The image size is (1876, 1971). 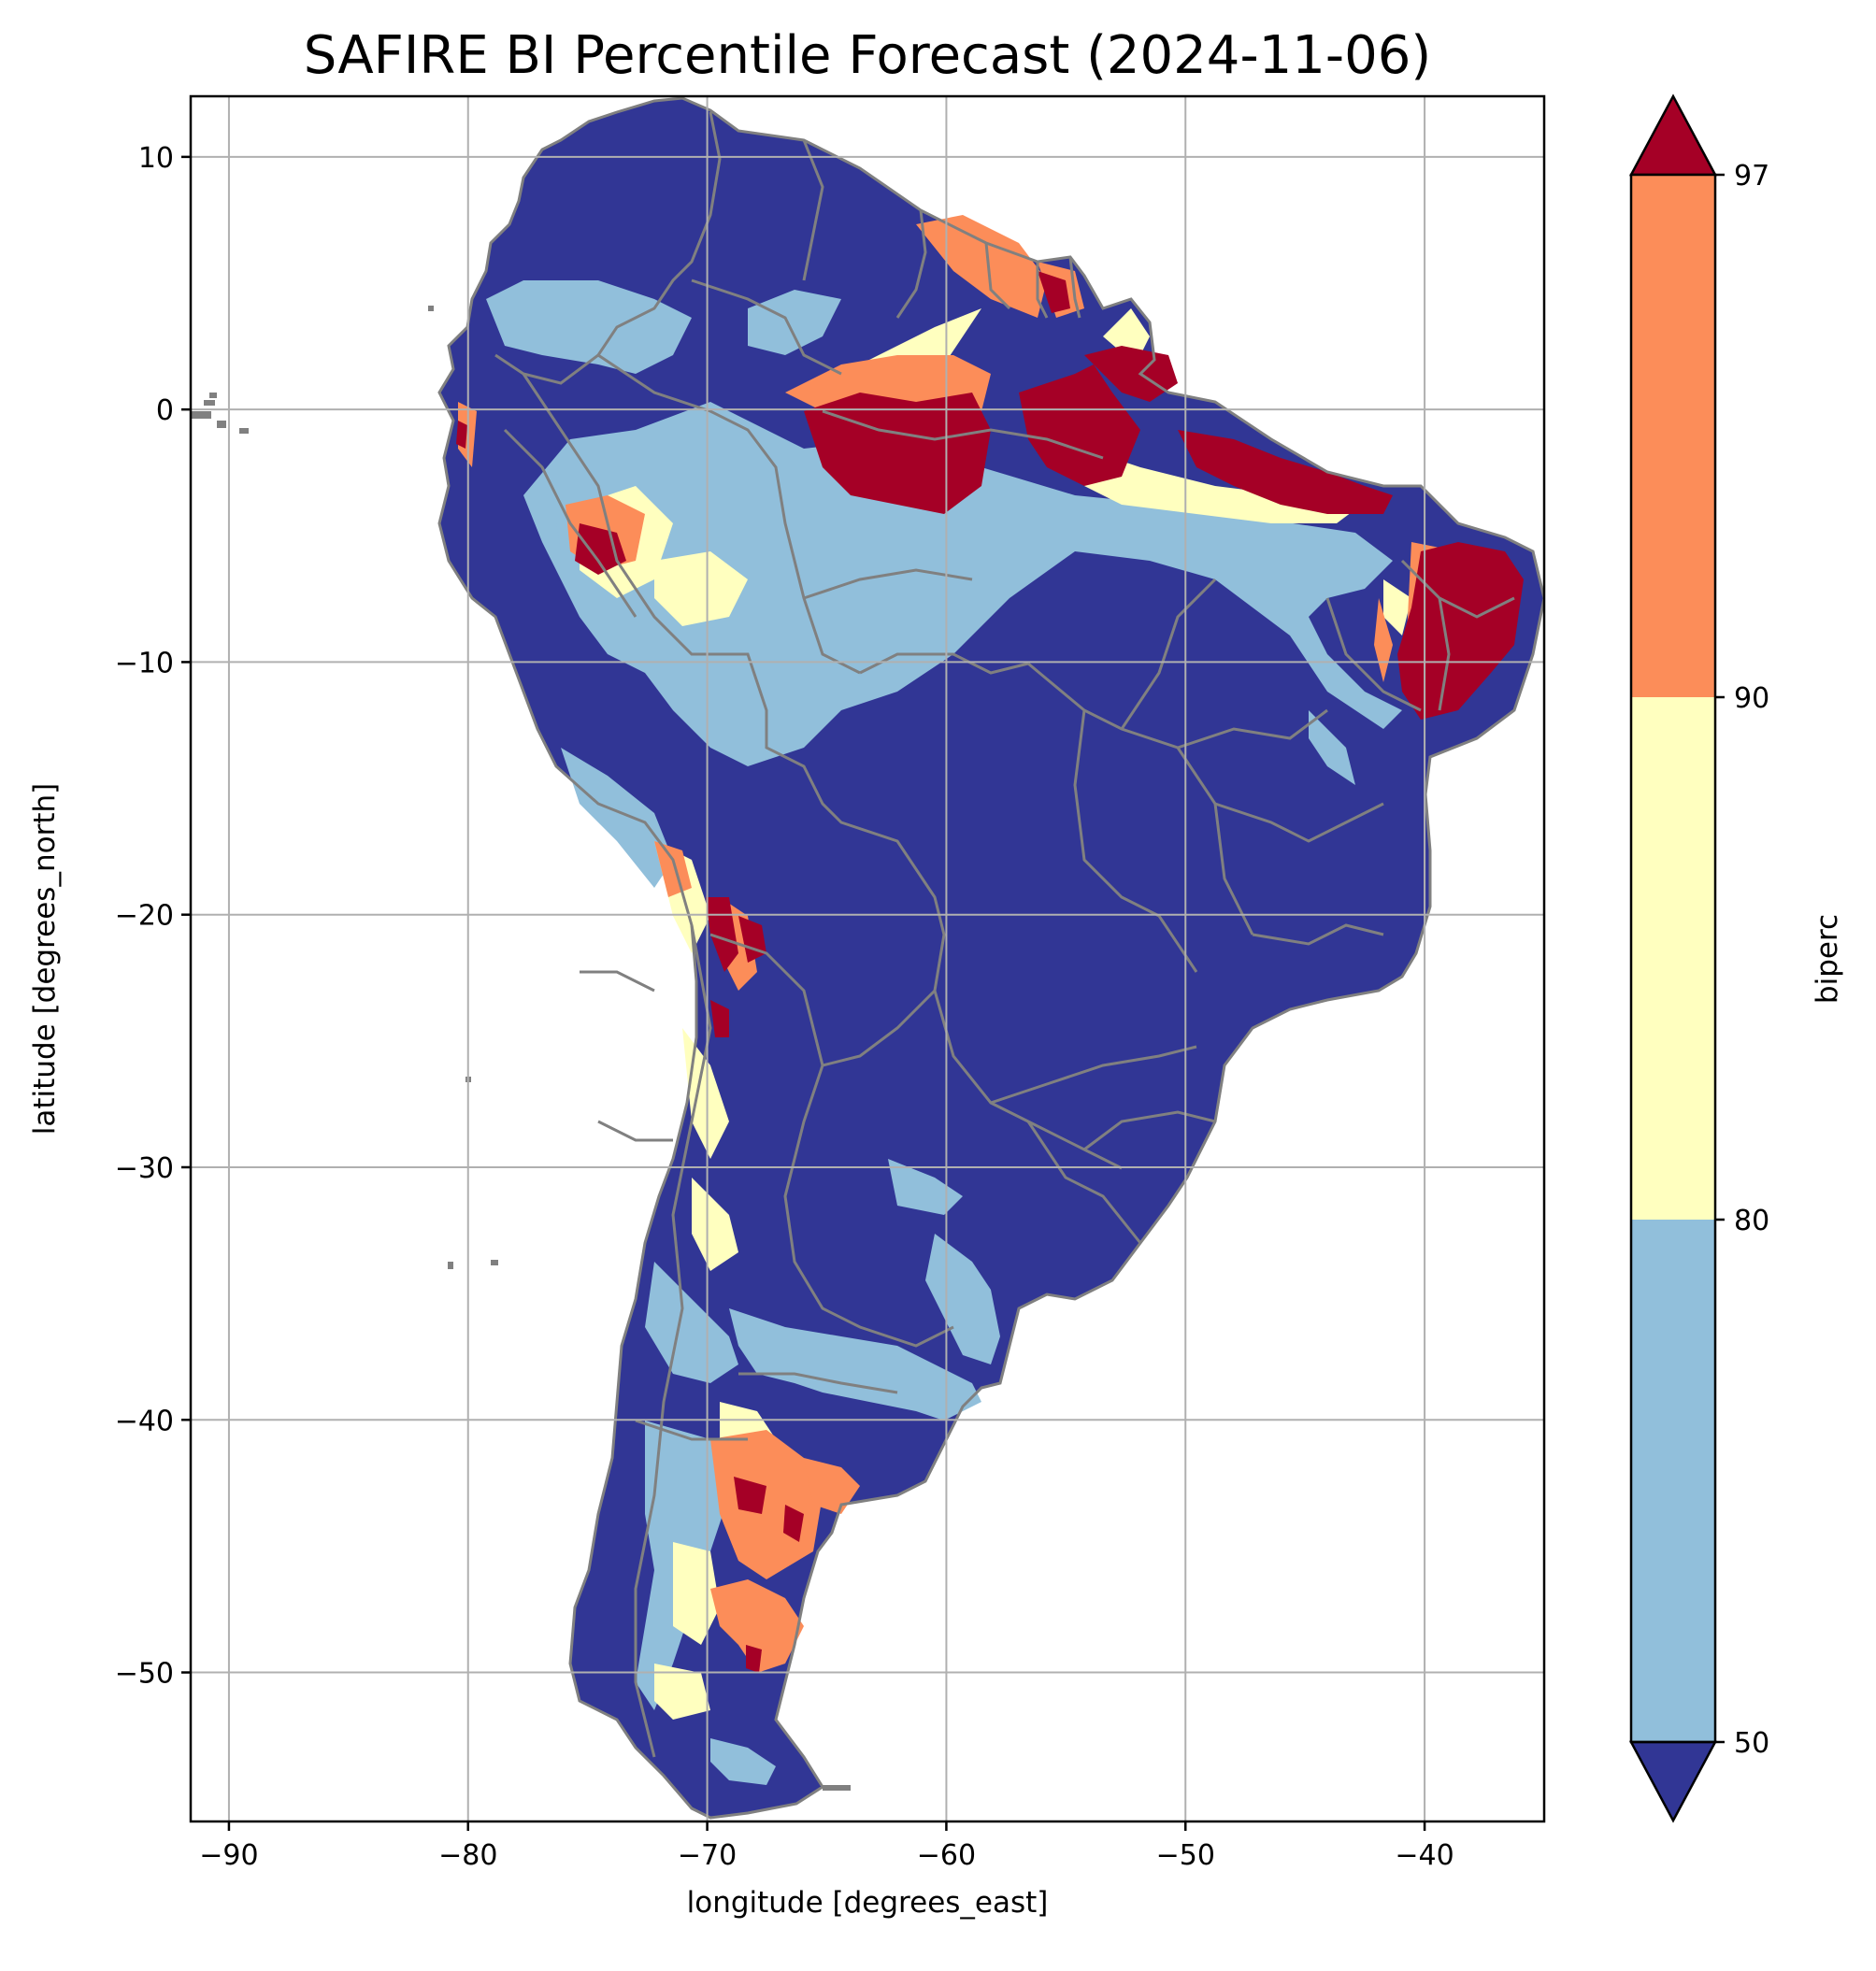 What do you see at coordinates (144, 1674) in the screenshot?
I see `y-tick-label: −50` at bounding box center [144, 1674].